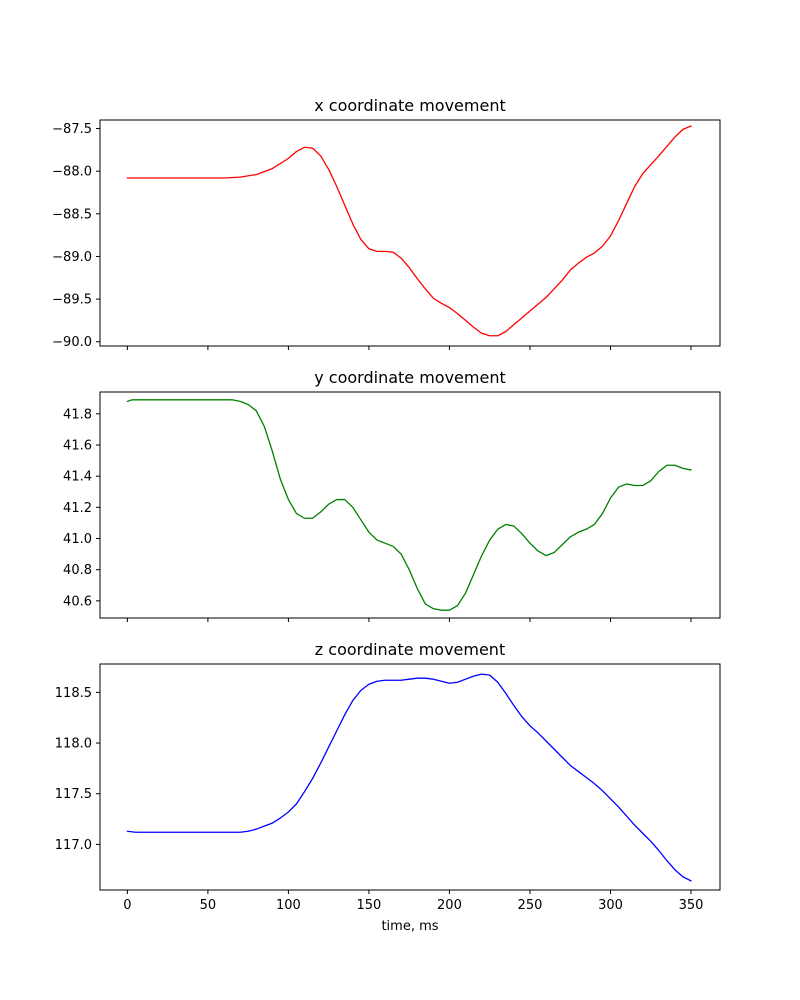 This screenshot has width=800, height=1000. I want to click on y-tick-label: 117.5, so click(73, 794).